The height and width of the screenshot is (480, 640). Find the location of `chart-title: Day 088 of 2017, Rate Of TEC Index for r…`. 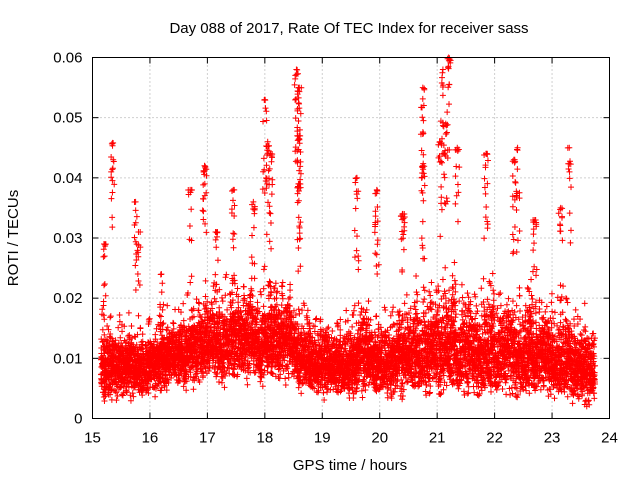

chart-title: Day 088 of 2017, Rate Of TEC Index for r… is located at coordinates (348, 28).